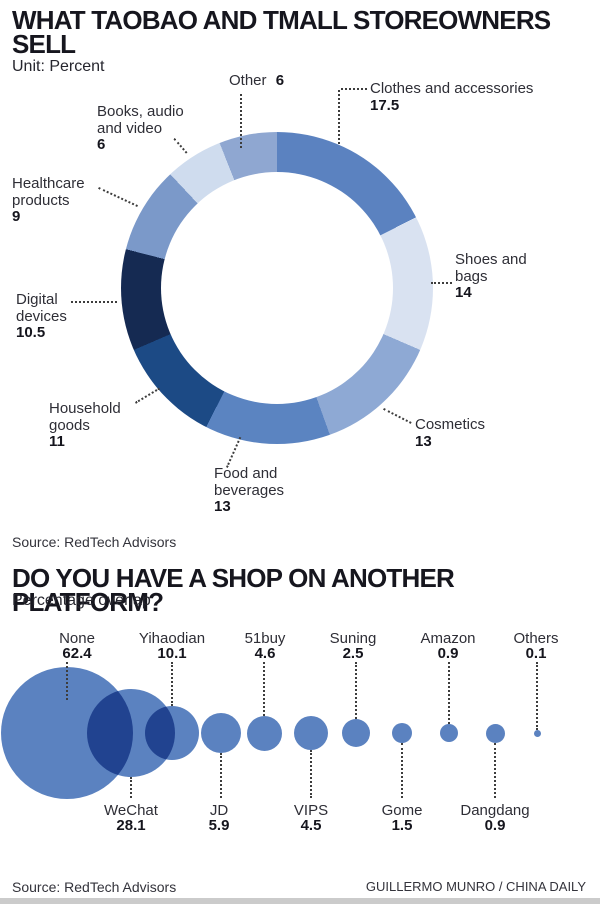 The image size is (600, 904). I want to click on donut-label-digital: Digital devices 10.5, so click(41, 316).